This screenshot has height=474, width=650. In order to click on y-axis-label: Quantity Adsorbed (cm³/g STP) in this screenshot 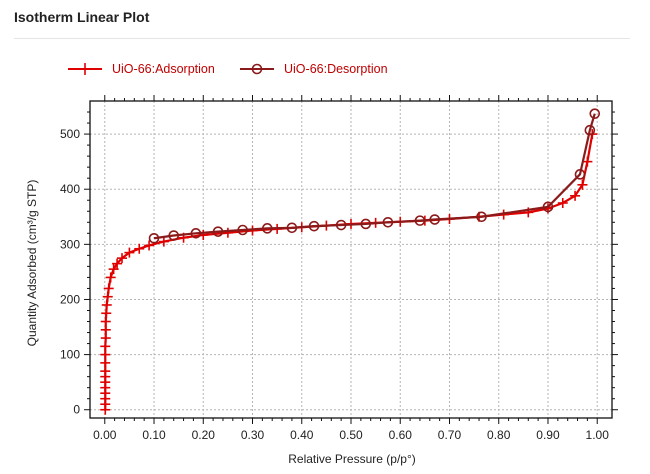, I will do `click(32, 263)`.